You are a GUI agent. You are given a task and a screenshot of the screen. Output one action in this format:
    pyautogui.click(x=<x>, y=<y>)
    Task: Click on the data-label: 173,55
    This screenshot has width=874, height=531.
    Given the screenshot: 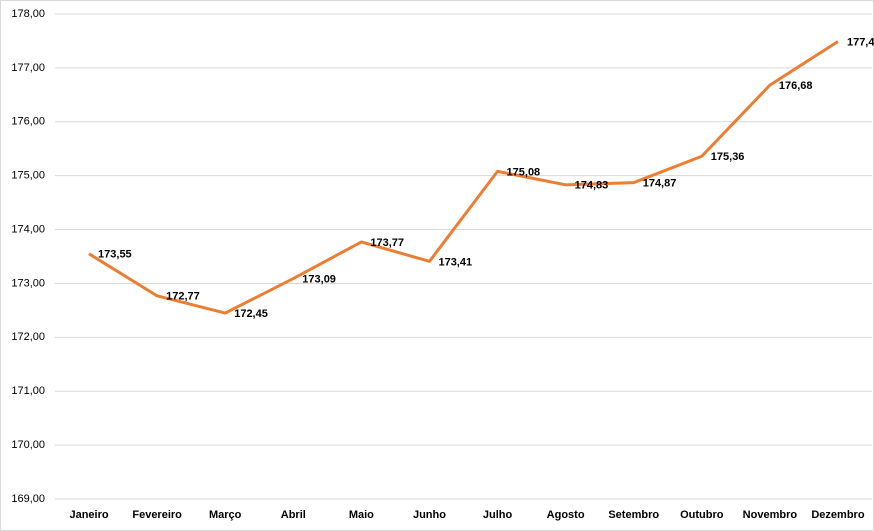 What is the action you would take?
    pyautogui.click(x=115, y=255)
    